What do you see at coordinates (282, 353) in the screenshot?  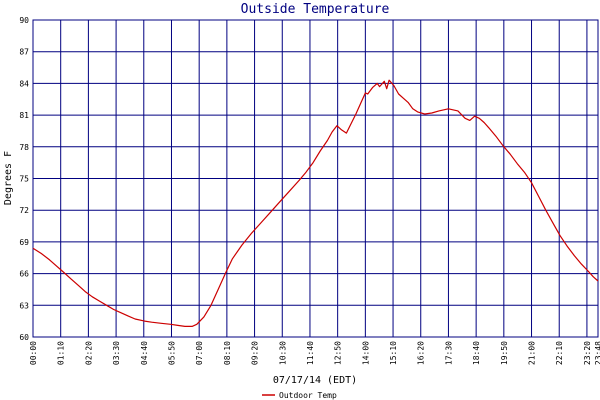 I see `x-tick-label: 10:30` at bounding box center [282, 353].